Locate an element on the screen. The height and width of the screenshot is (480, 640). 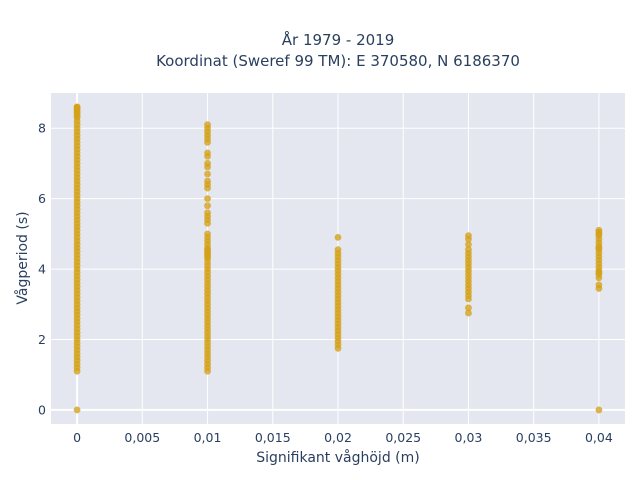
chart-title-line1: År 1979 - 2019 is located at coordinates (338, 39).